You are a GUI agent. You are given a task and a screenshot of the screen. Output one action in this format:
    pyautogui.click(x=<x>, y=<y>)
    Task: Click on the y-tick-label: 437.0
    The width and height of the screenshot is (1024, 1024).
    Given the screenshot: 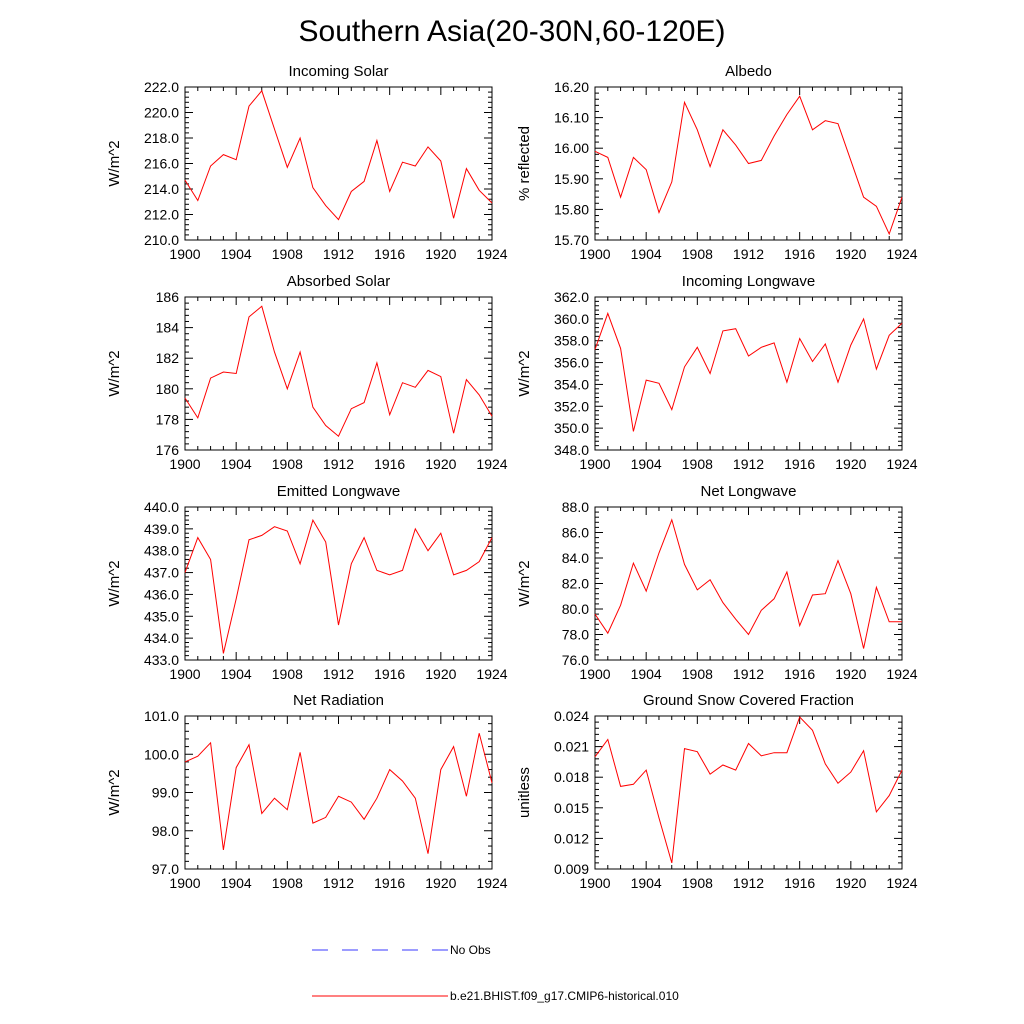 What is the action you would take?
    pyautogui.click(x=161, y=573)
    